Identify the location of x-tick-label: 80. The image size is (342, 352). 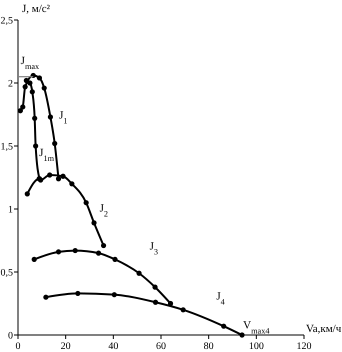
(209, 346).